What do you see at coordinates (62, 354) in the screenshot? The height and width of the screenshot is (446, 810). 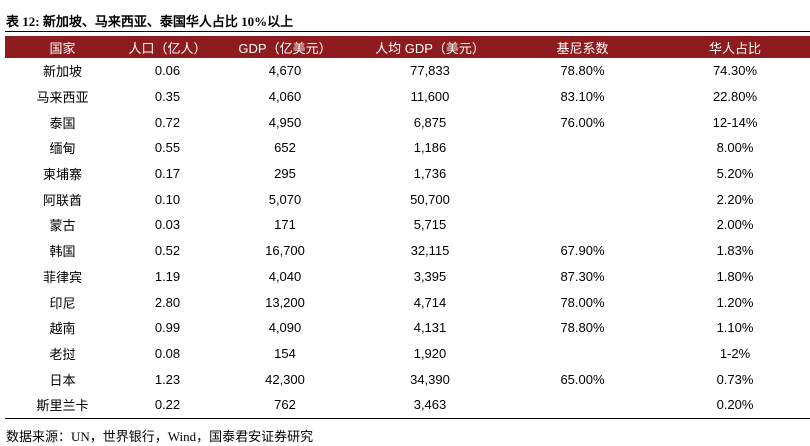 I see `country-cell: 老挝` at bounding box center [62, 354].